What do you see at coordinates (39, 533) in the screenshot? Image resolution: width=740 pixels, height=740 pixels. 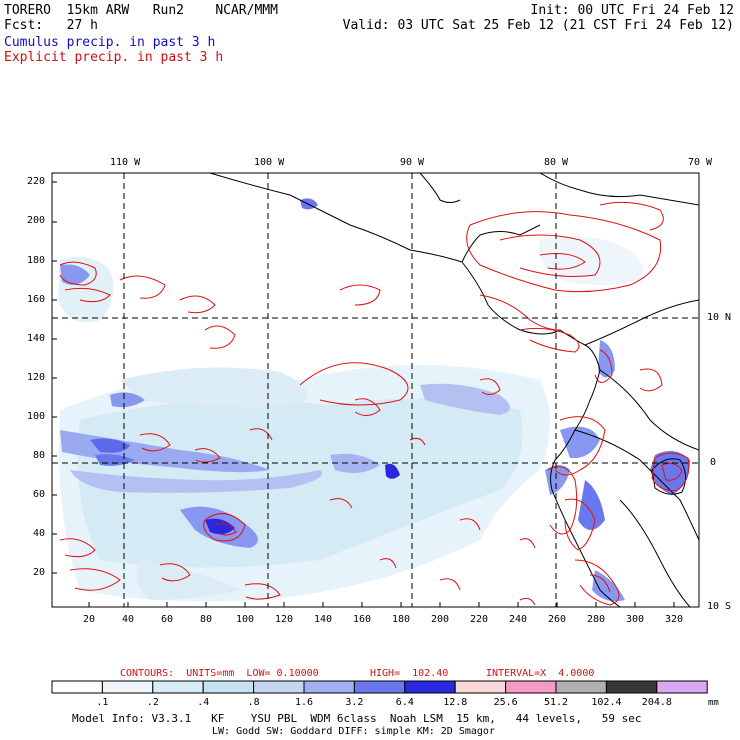 I see `y-tick: 40` at bounding box center [39, 533].